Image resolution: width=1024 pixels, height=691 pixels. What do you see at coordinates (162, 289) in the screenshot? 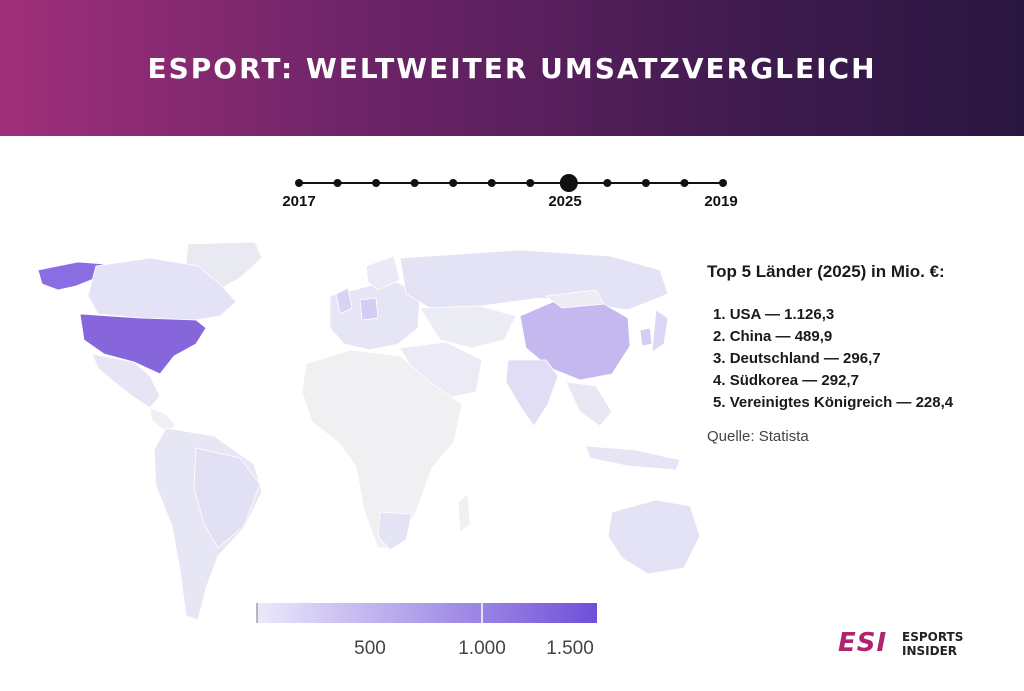
I see `region-canada` at bounding box center [162, 289].